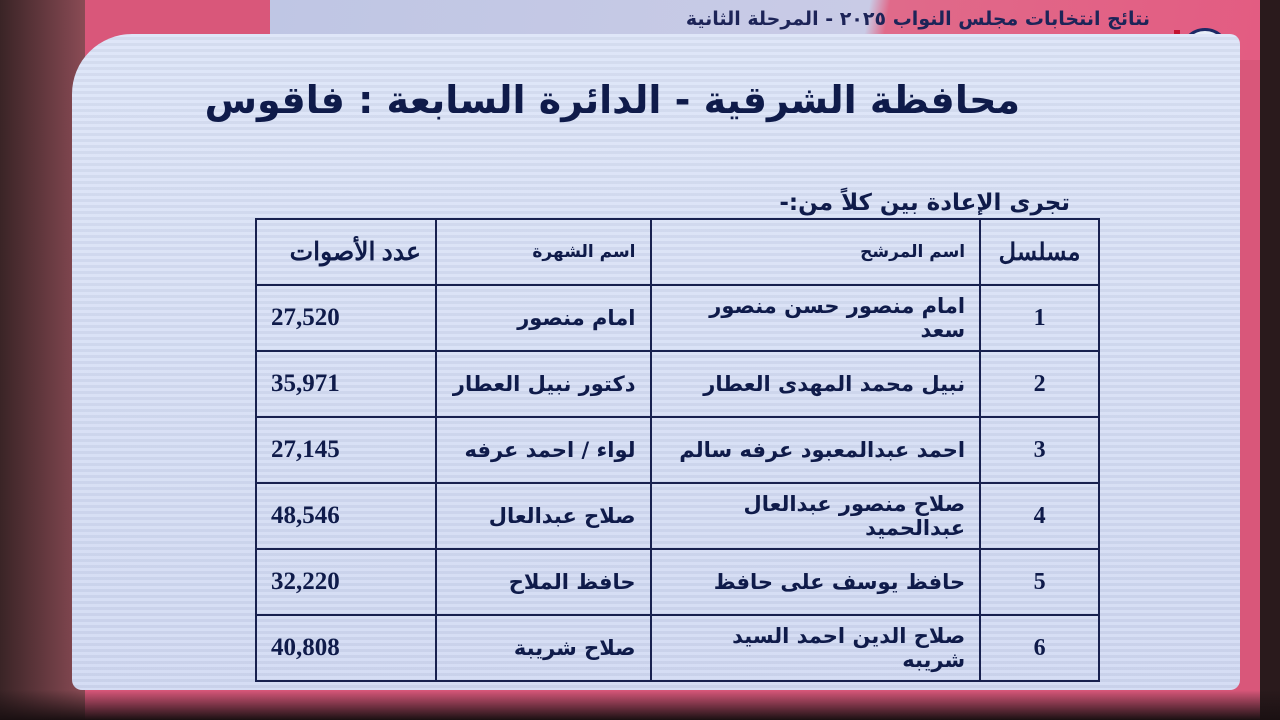  Describe the element at coordinates (543, 582) in the screenshot. I see `cell-nickname: حافظ الملاح` at that location.